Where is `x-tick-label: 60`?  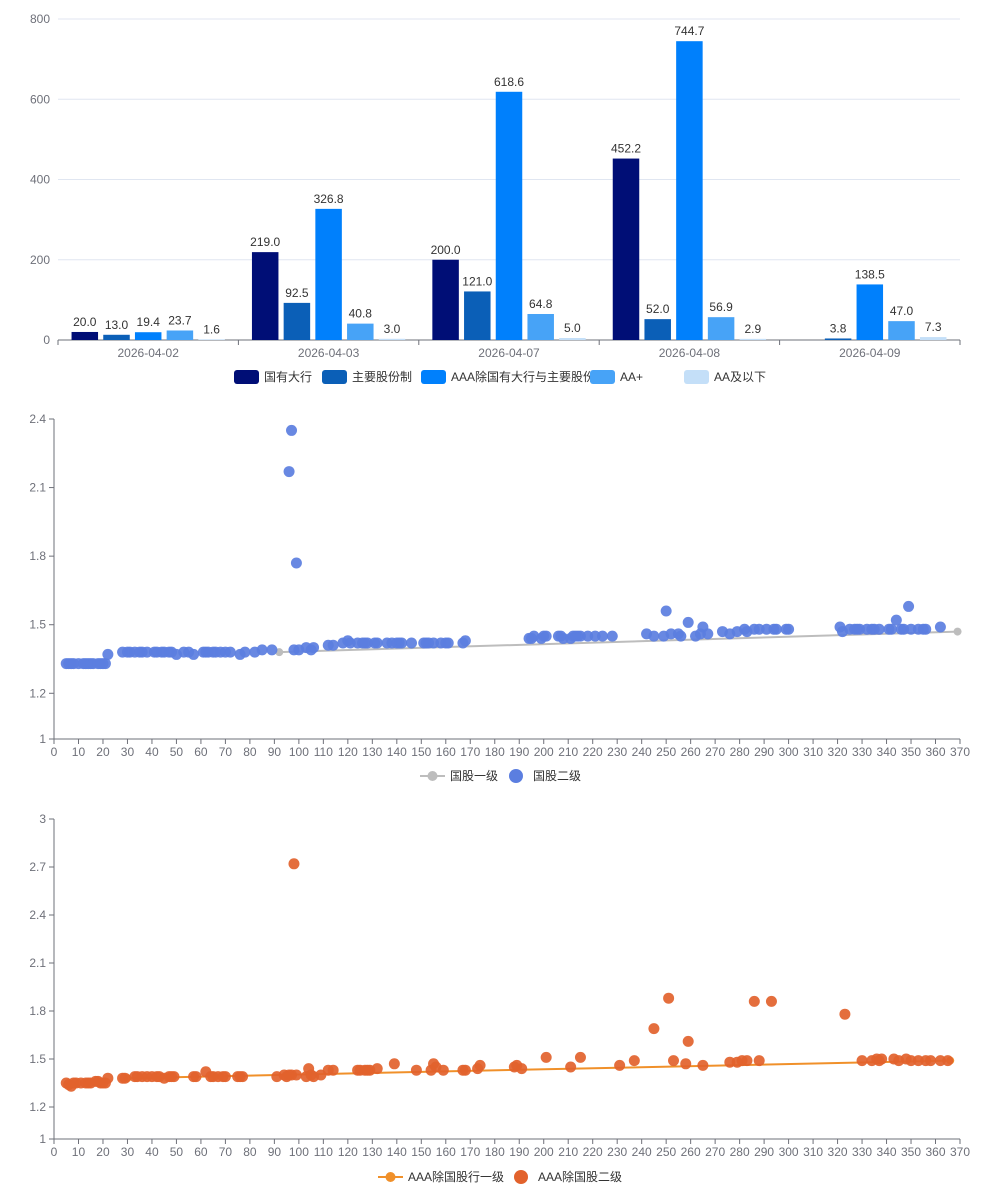 x-tick-label: 60 is located at coordinates (201, 1152).